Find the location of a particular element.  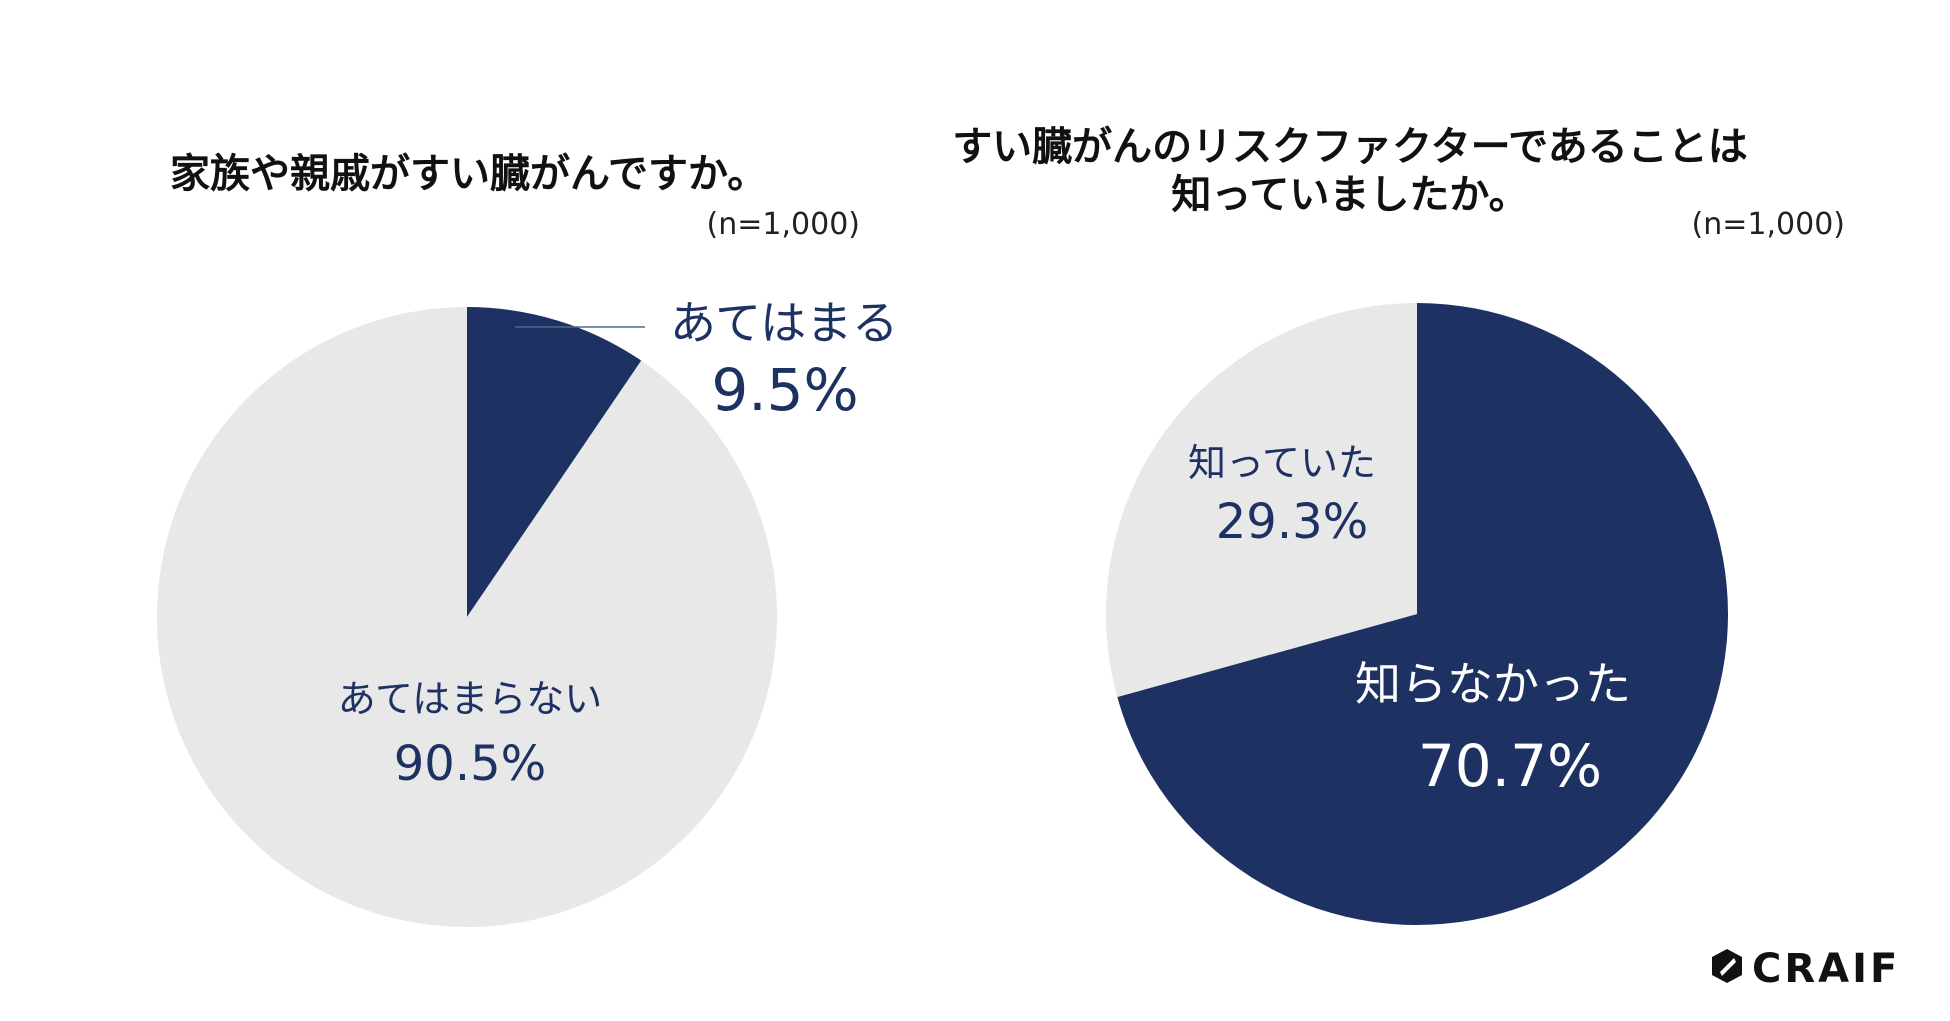

chart-2-slice-2-label: 知っていた is located at coordinates (1282, 463).